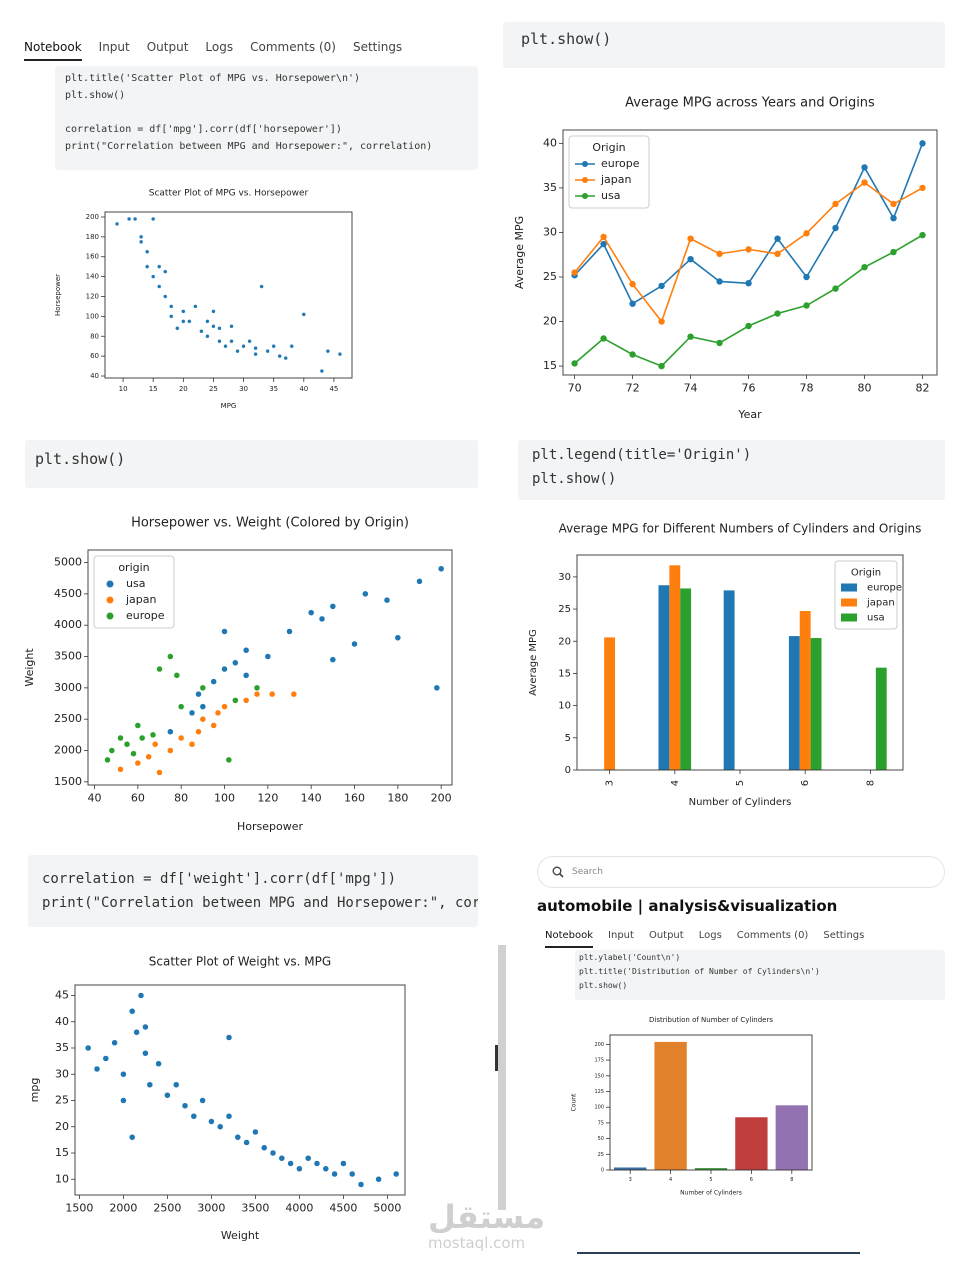 Image resolution: width=970 pixels, height=1280 pixels. I want to click on y-tick-label: 20, so click(564, 641).